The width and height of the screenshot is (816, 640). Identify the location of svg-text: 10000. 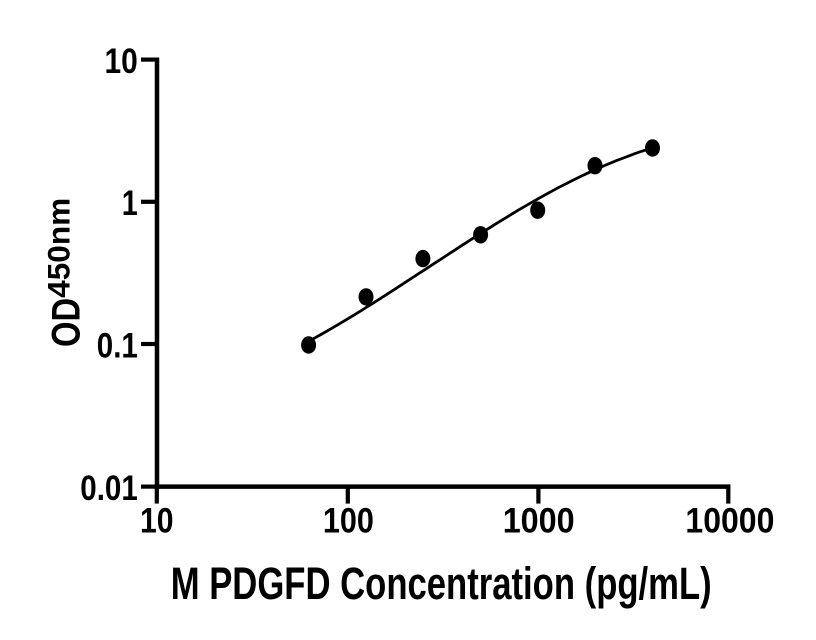
(729, 521).